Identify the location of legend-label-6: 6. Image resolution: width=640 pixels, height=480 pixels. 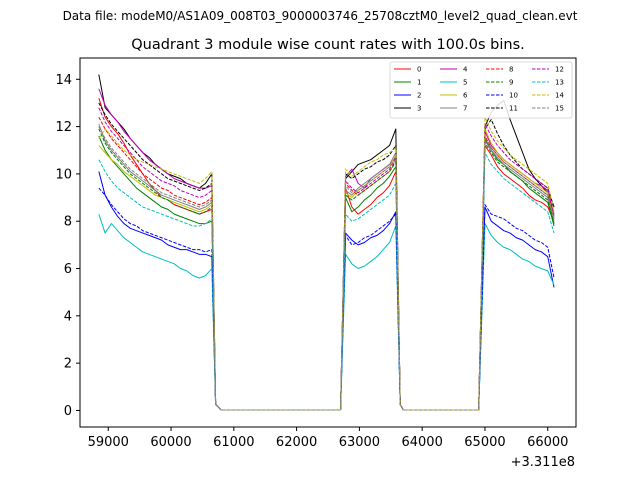
(465, 96).